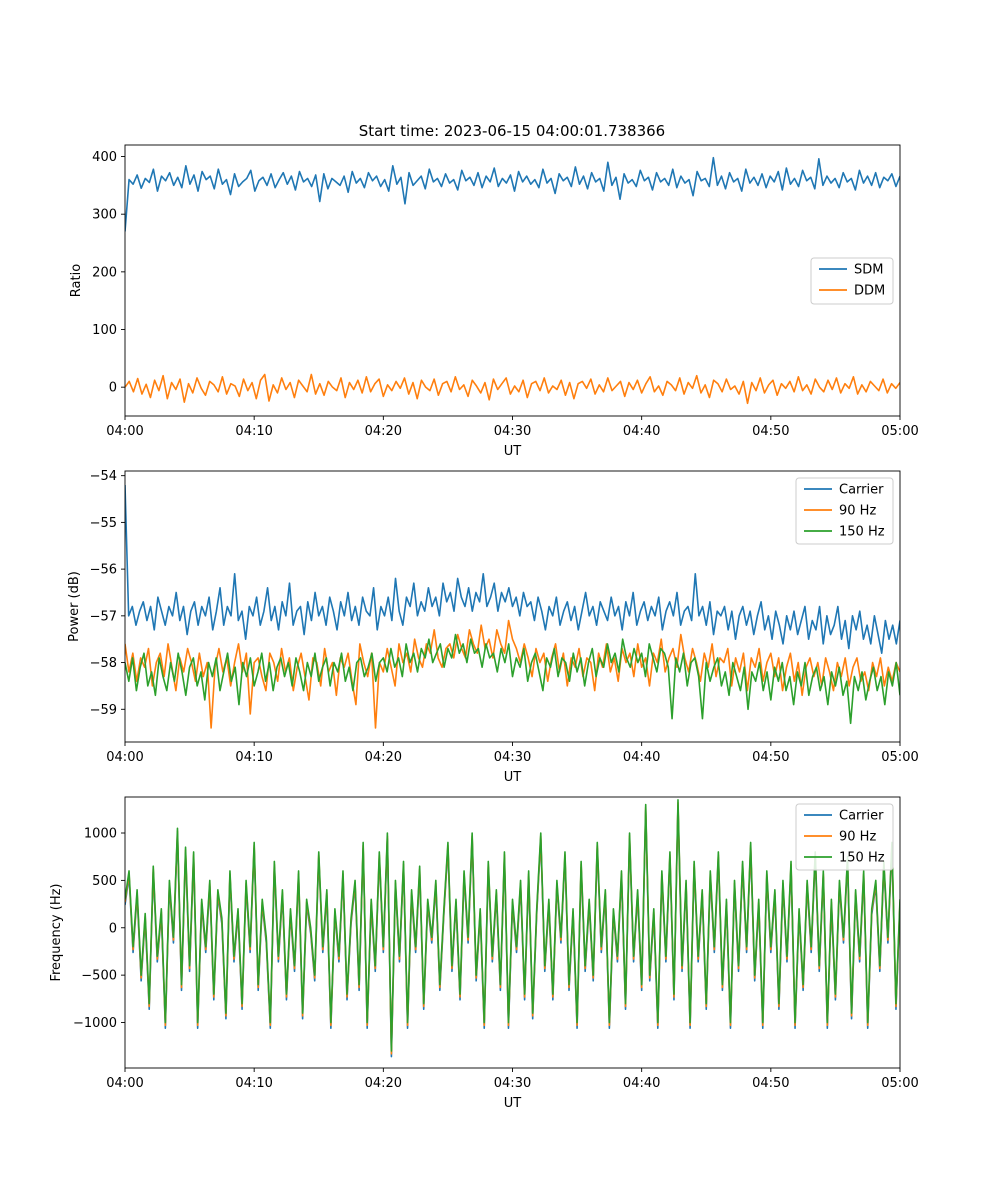 This screenshot has height=1200, width=1000. What do you see at coordinates (103, 476) in the screenshot?
I see `y-tick-label: −54` at bounding box center [103, 476].